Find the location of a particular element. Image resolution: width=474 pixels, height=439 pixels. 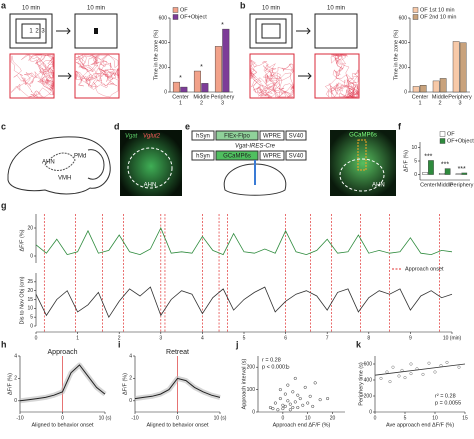

legend-label: OF is located at coordinates (451, 134).